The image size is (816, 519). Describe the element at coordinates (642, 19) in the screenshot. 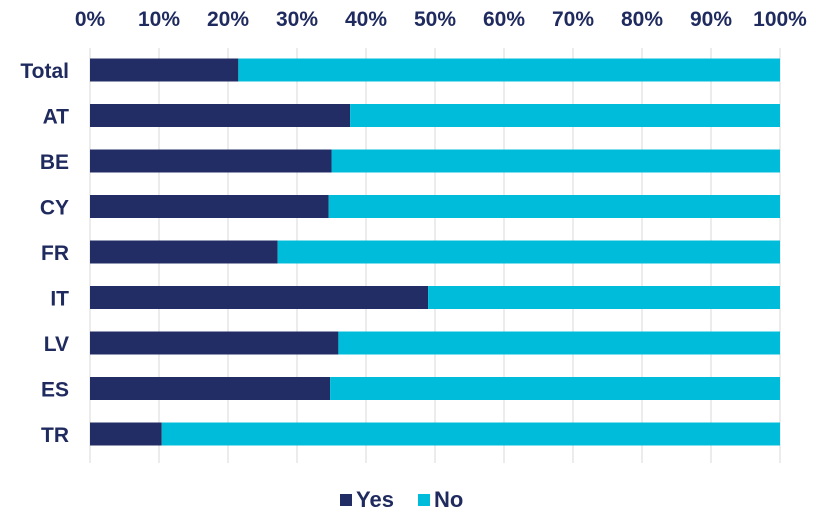

I see `x-tick-label: 80%` at that location.